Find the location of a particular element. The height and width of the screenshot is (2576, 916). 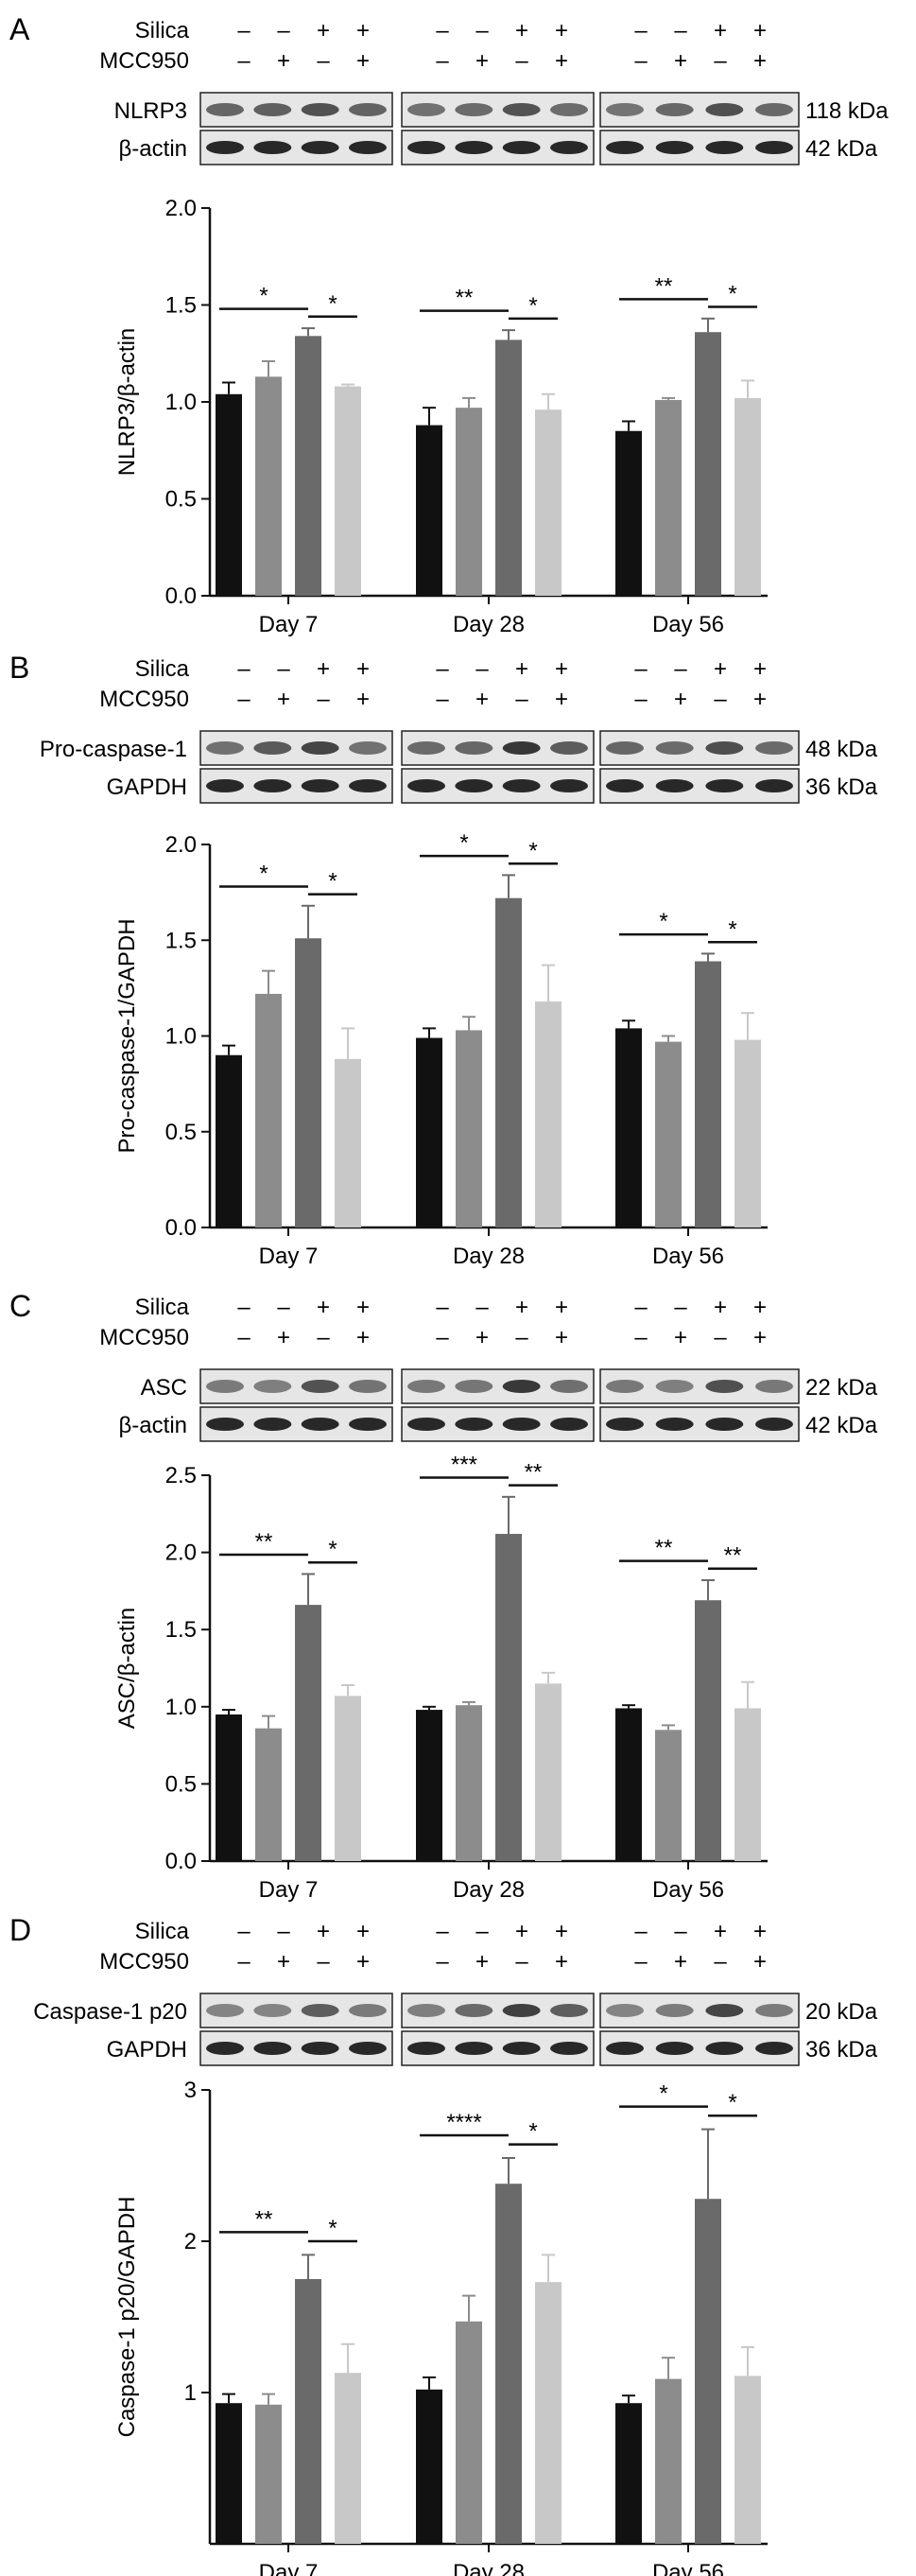

x-tick-label: Day 7 is located at coordinates (289, 1256).